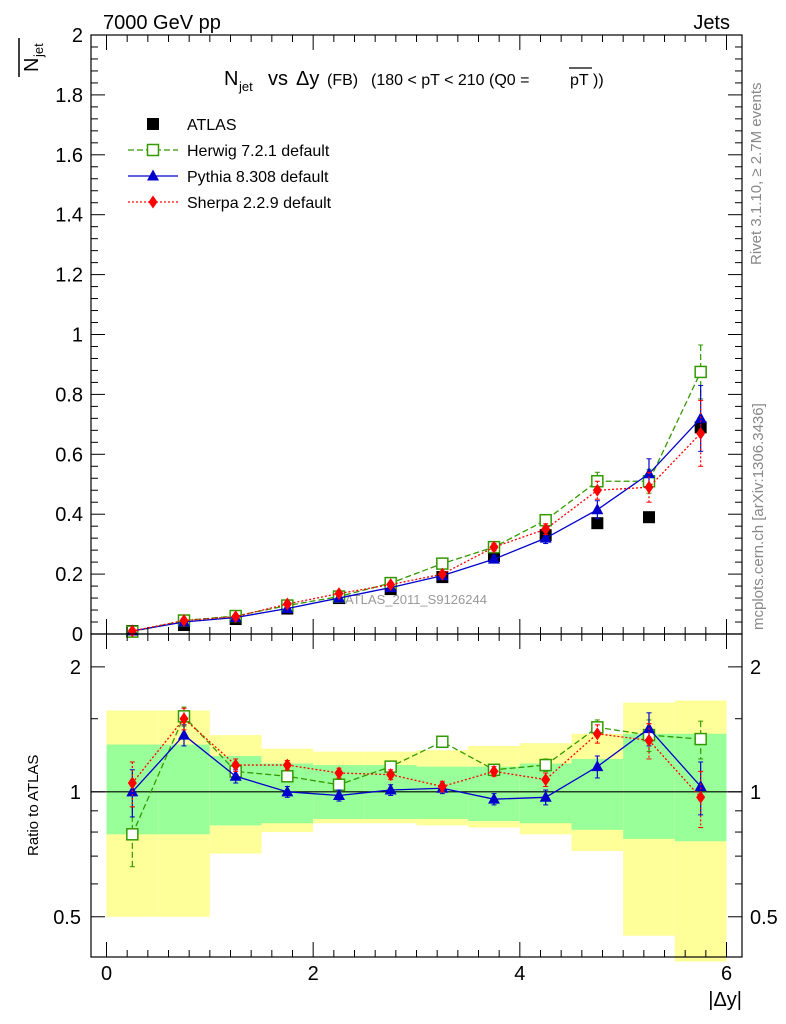  What do you see at coordinates (69, 156) in the screenshot?
I see `top-y-tick-label: 1.6` at bounding box center [69, 156].